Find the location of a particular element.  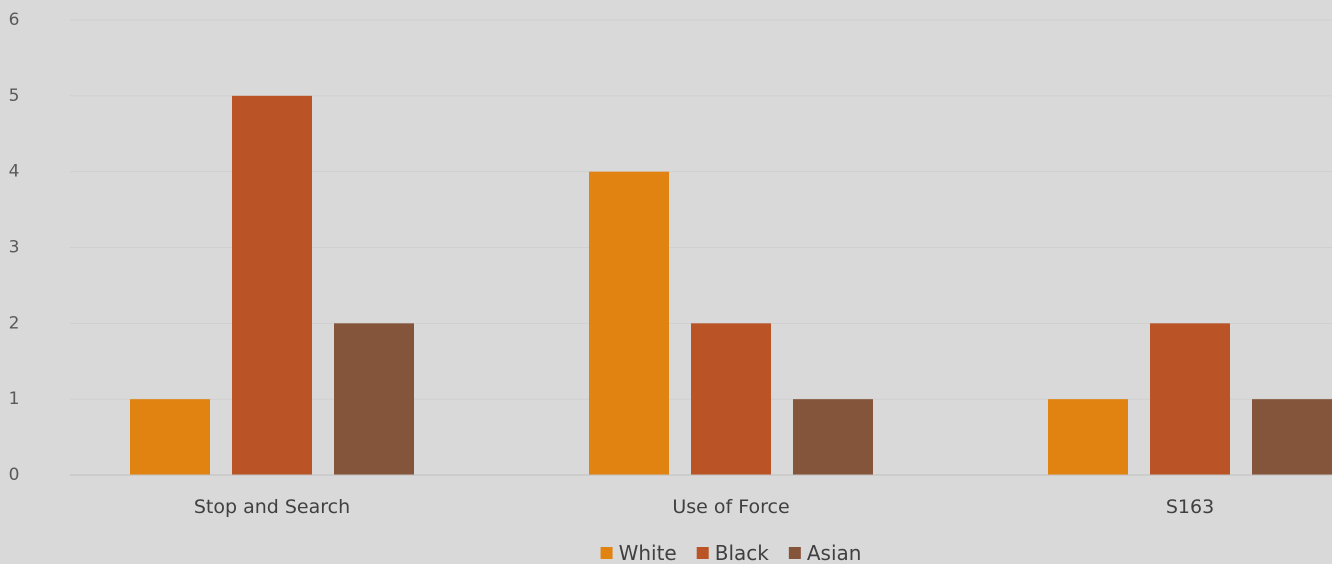

legend-label-asian: Asian is located at coordinates (834, 552).